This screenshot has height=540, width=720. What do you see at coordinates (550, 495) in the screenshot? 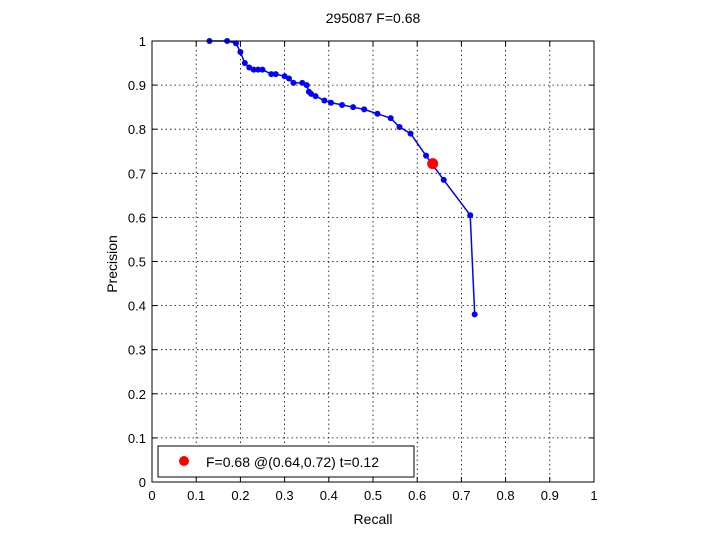
I see `x-tick-label: 0.9` at bounding box center [550, 495].